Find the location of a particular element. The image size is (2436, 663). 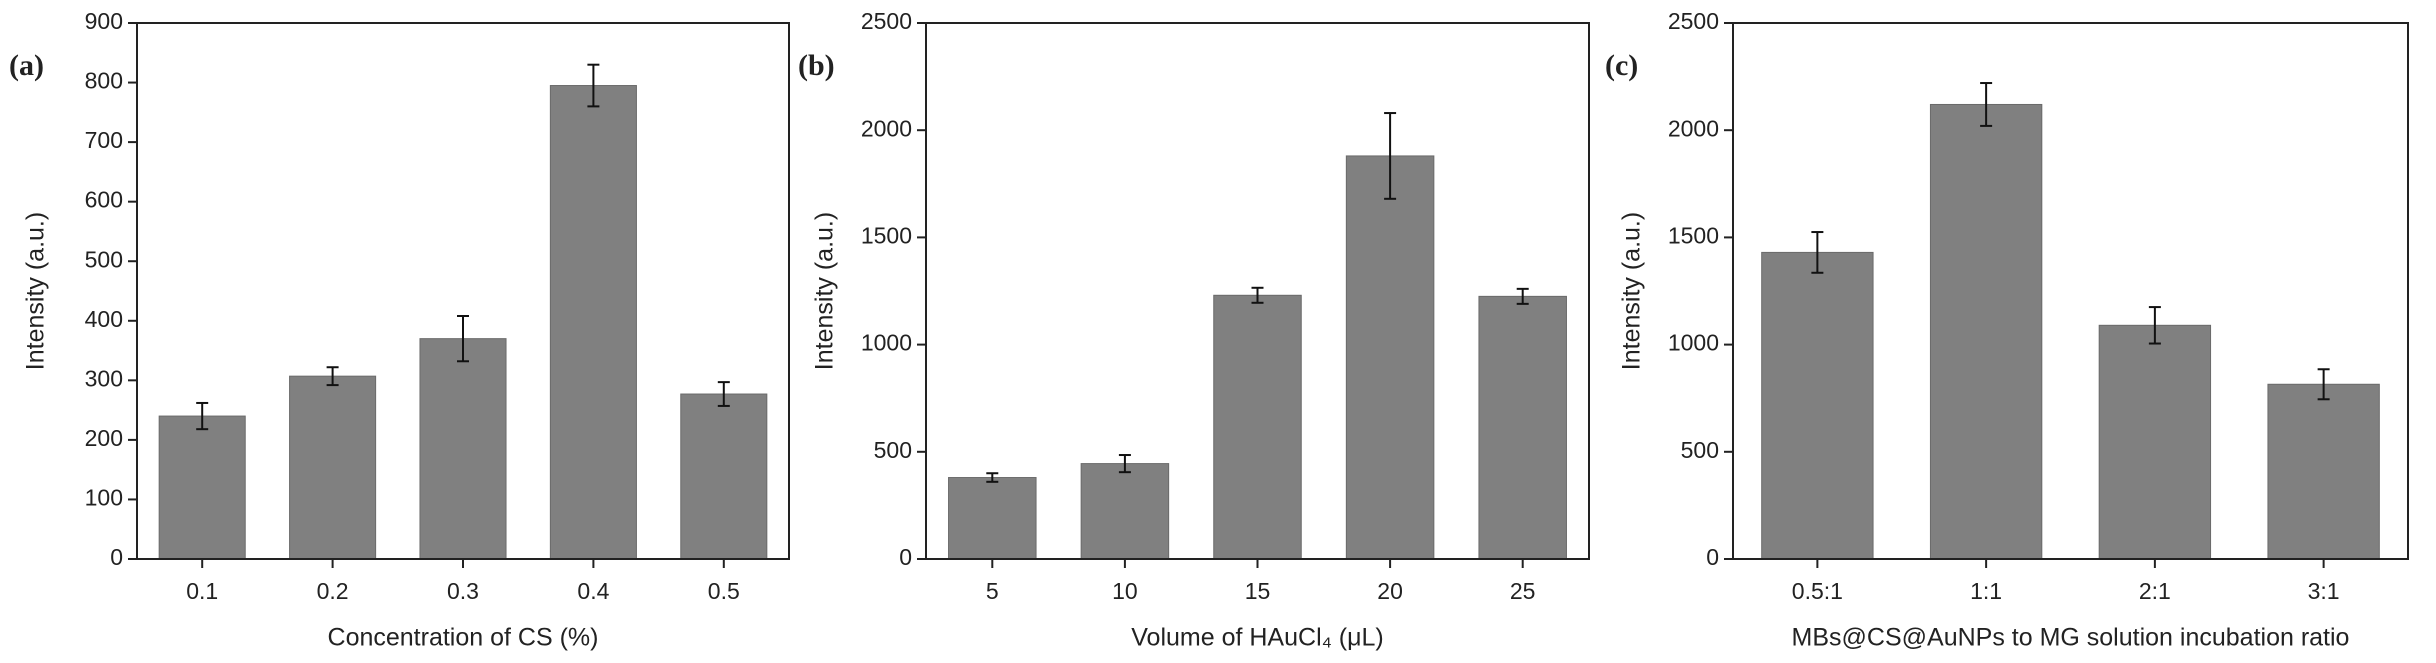

x-tick-label: 0.2 is located at coordinates (333, 591).